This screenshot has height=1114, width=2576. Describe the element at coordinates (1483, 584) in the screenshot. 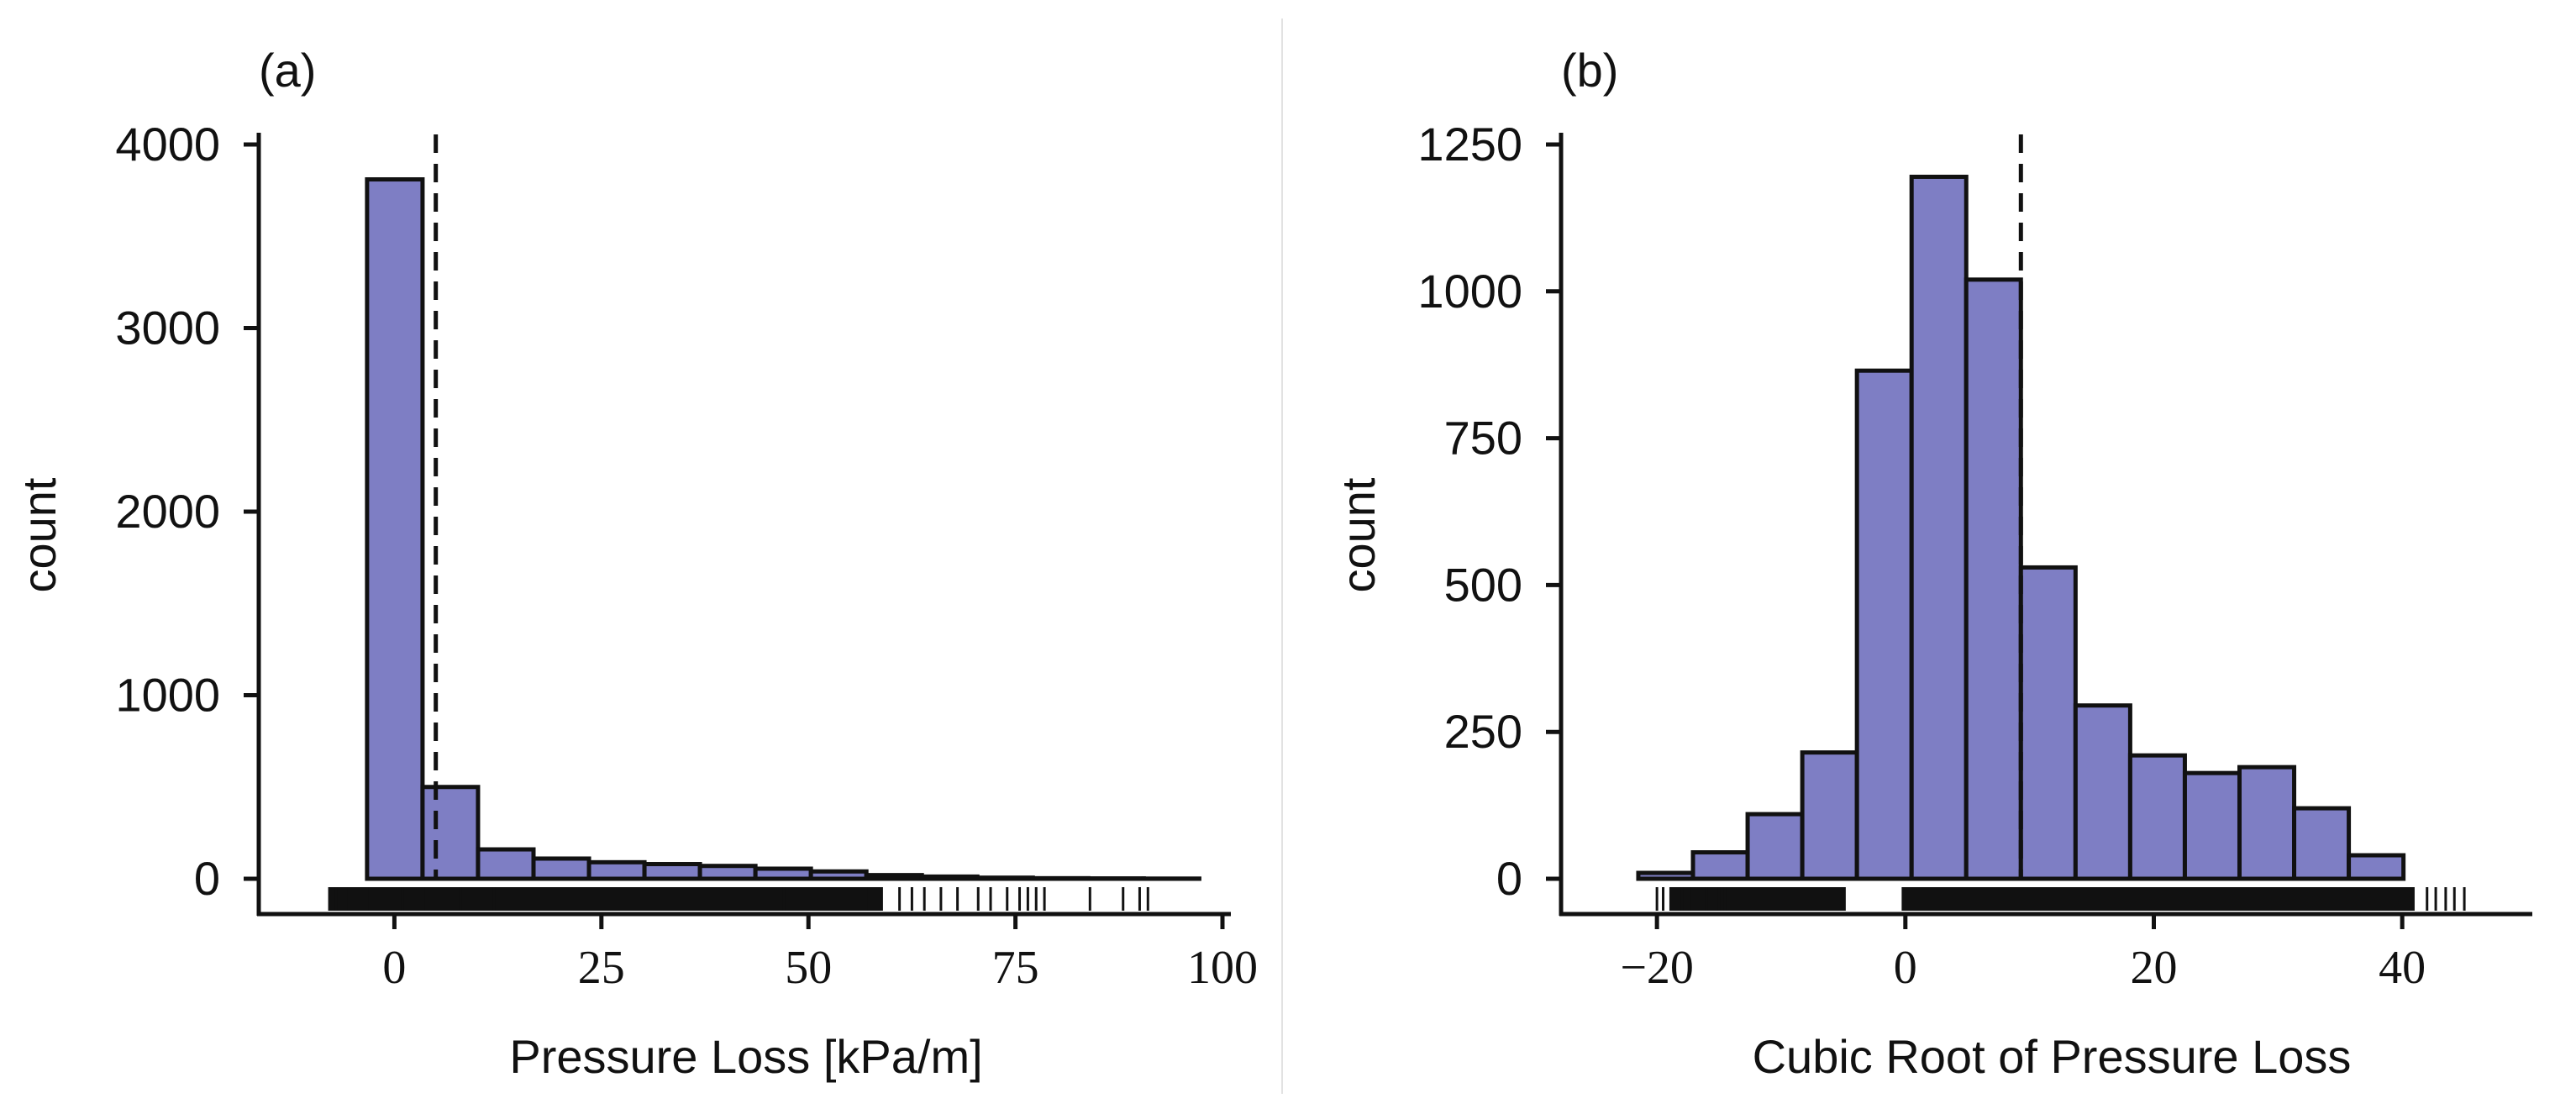

I see `y-tick-label: 500` at that location.